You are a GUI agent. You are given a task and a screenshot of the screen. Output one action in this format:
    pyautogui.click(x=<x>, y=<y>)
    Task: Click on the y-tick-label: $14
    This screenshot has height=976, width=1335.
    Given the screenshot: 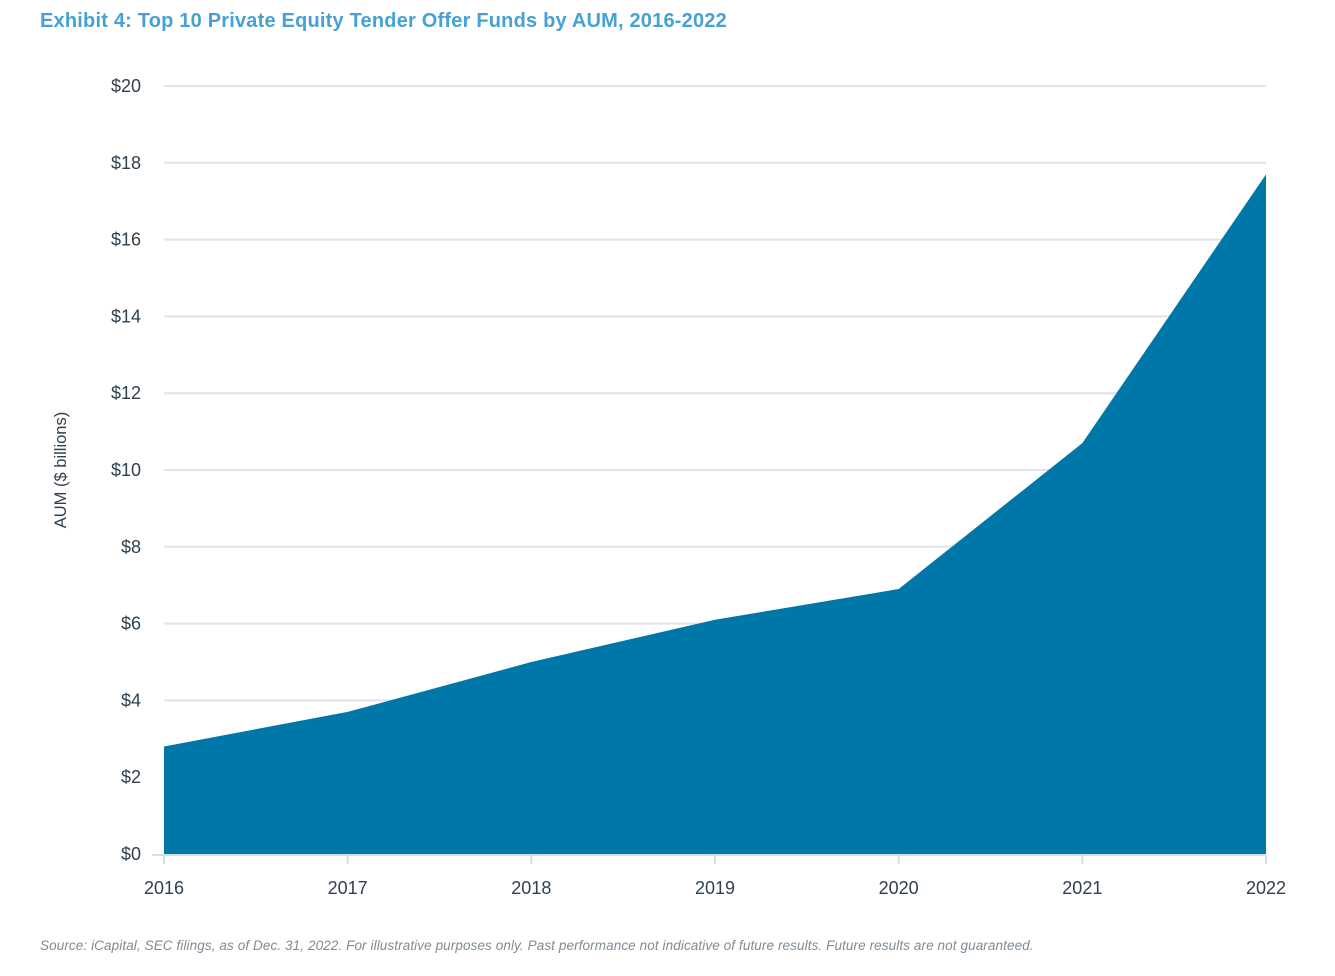 What is the action you would take?
    pyautogui.click(x=126, y=316)
    